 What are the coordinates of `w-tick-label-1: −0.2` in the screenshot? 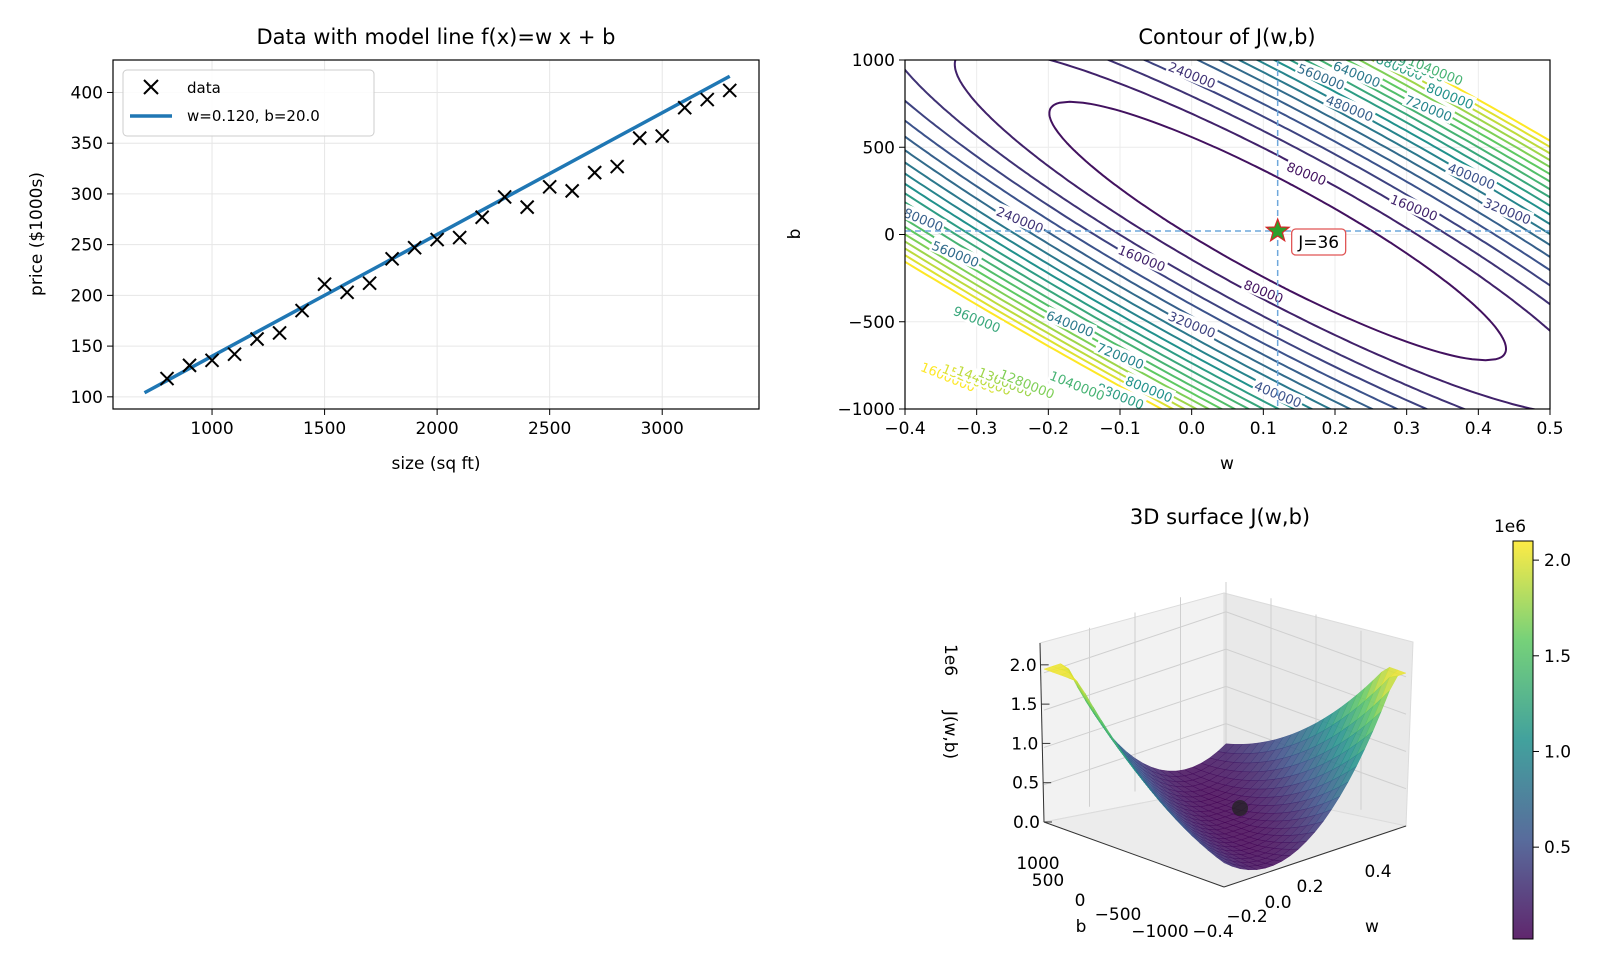 It's located at (1246, 917).